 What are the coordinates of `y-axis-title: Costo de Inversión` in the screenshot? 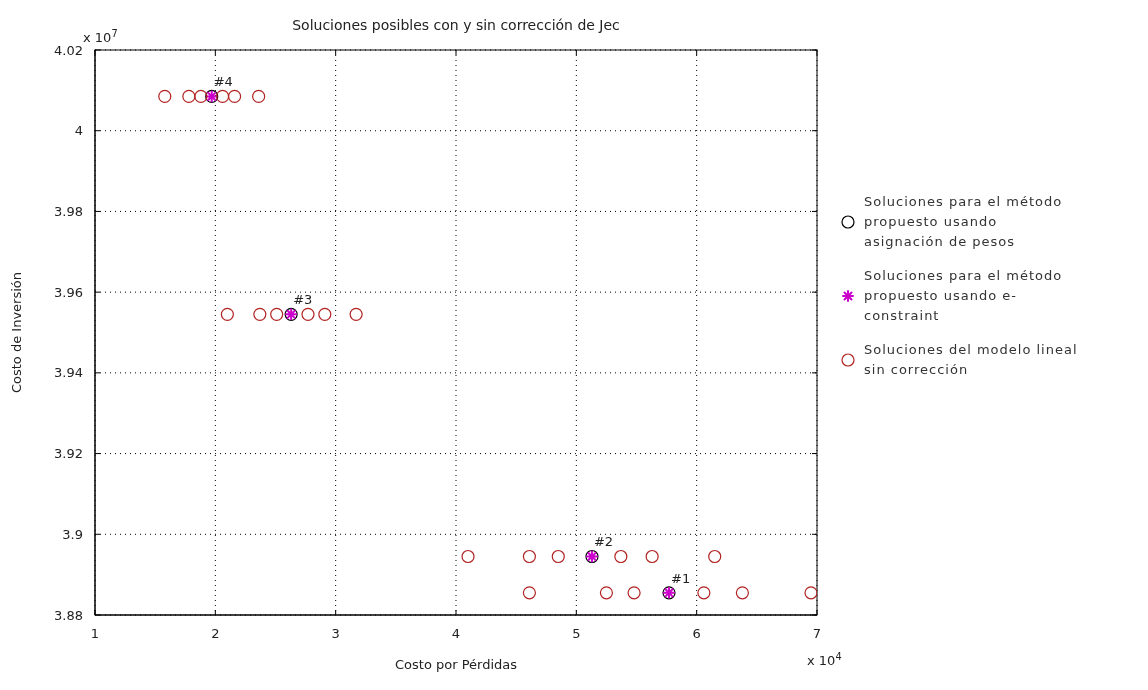 It's located at (16, 332).